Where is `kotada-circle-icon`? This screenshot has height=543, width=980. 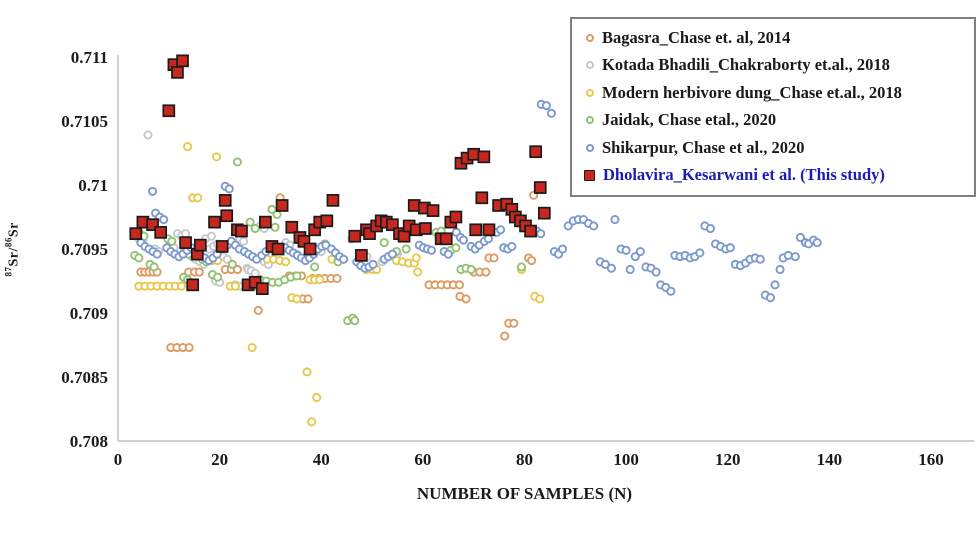
kotada-circle-icon is located at coordinates (590, 65).